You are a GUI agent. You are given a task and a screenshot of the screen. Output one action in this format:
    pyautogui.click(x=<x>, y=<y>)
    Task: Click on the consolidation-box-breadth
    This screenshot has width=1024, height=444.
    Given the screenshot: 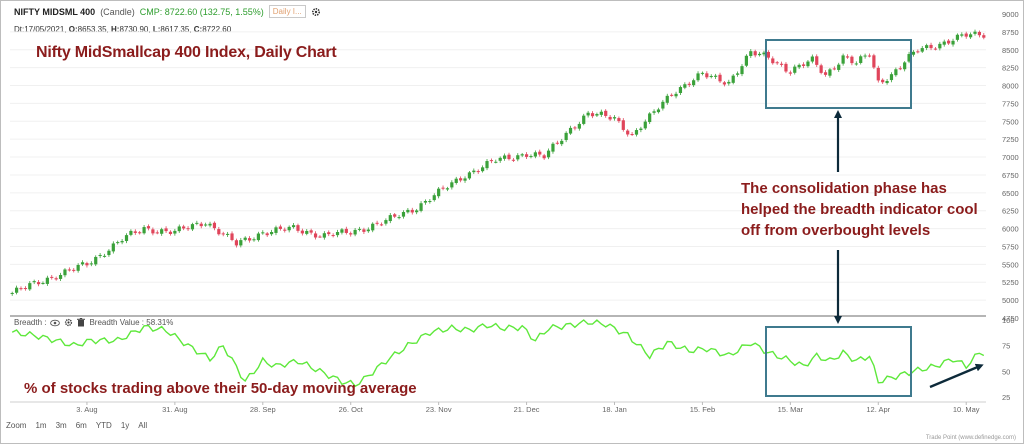 What is the action you would take?
    pyautogui.click(x=838, y=361)
    